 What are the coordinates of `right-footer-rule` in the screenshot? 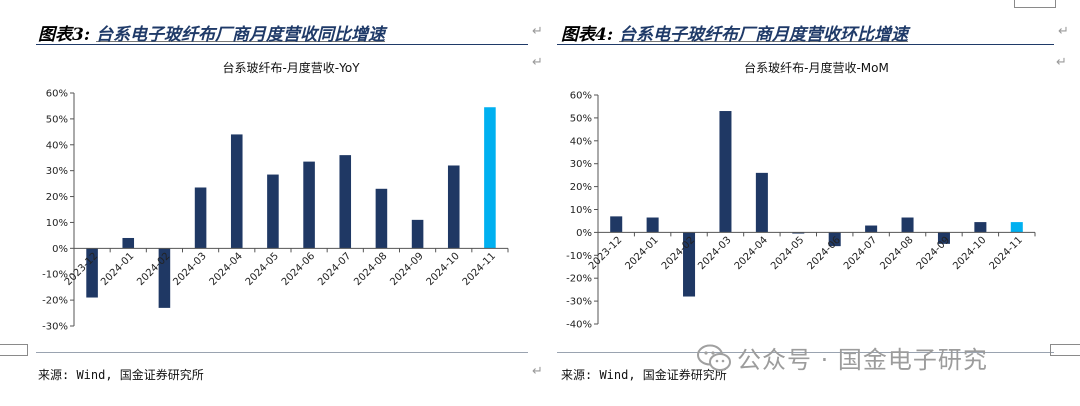 It's located at (805, 352).